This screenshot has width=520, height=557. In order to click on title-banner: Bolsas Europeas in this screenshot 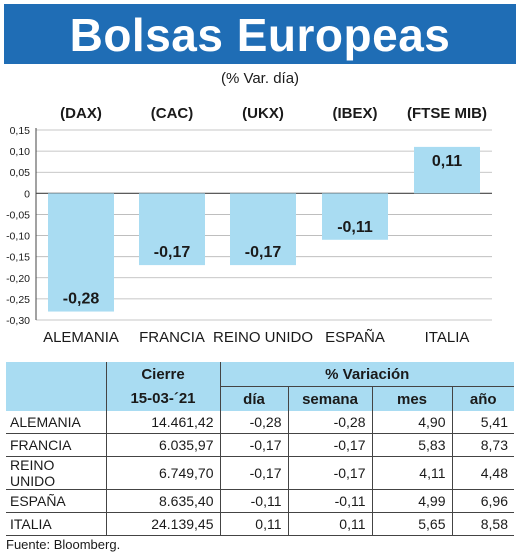, I will do `click(260, 34)`.